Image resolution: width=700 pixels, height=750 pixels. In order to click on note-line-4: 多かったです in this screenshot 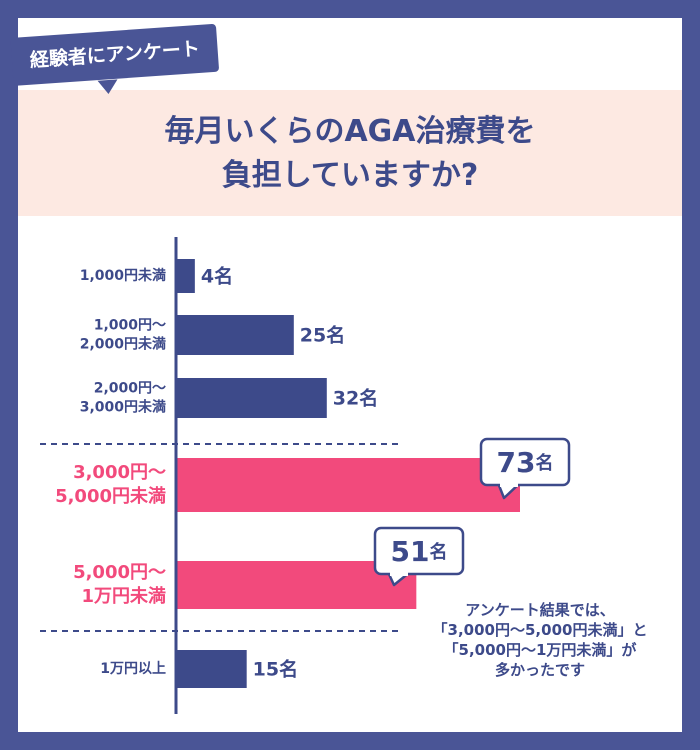, I will do `click(539, 670)`.